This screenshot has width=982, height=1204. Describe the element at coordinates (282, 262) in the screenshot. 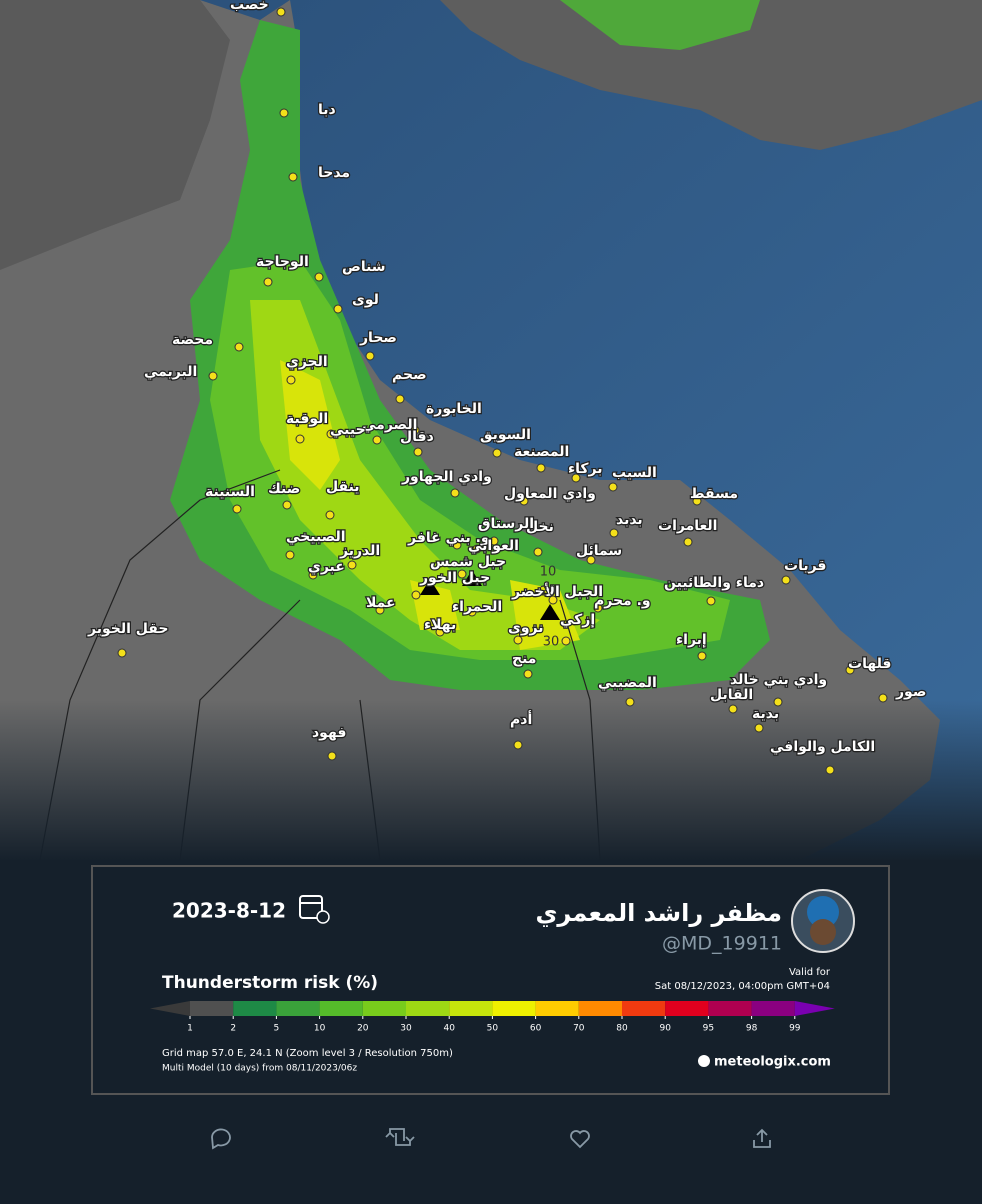

I see `place-label: الوجاجة` at that location.